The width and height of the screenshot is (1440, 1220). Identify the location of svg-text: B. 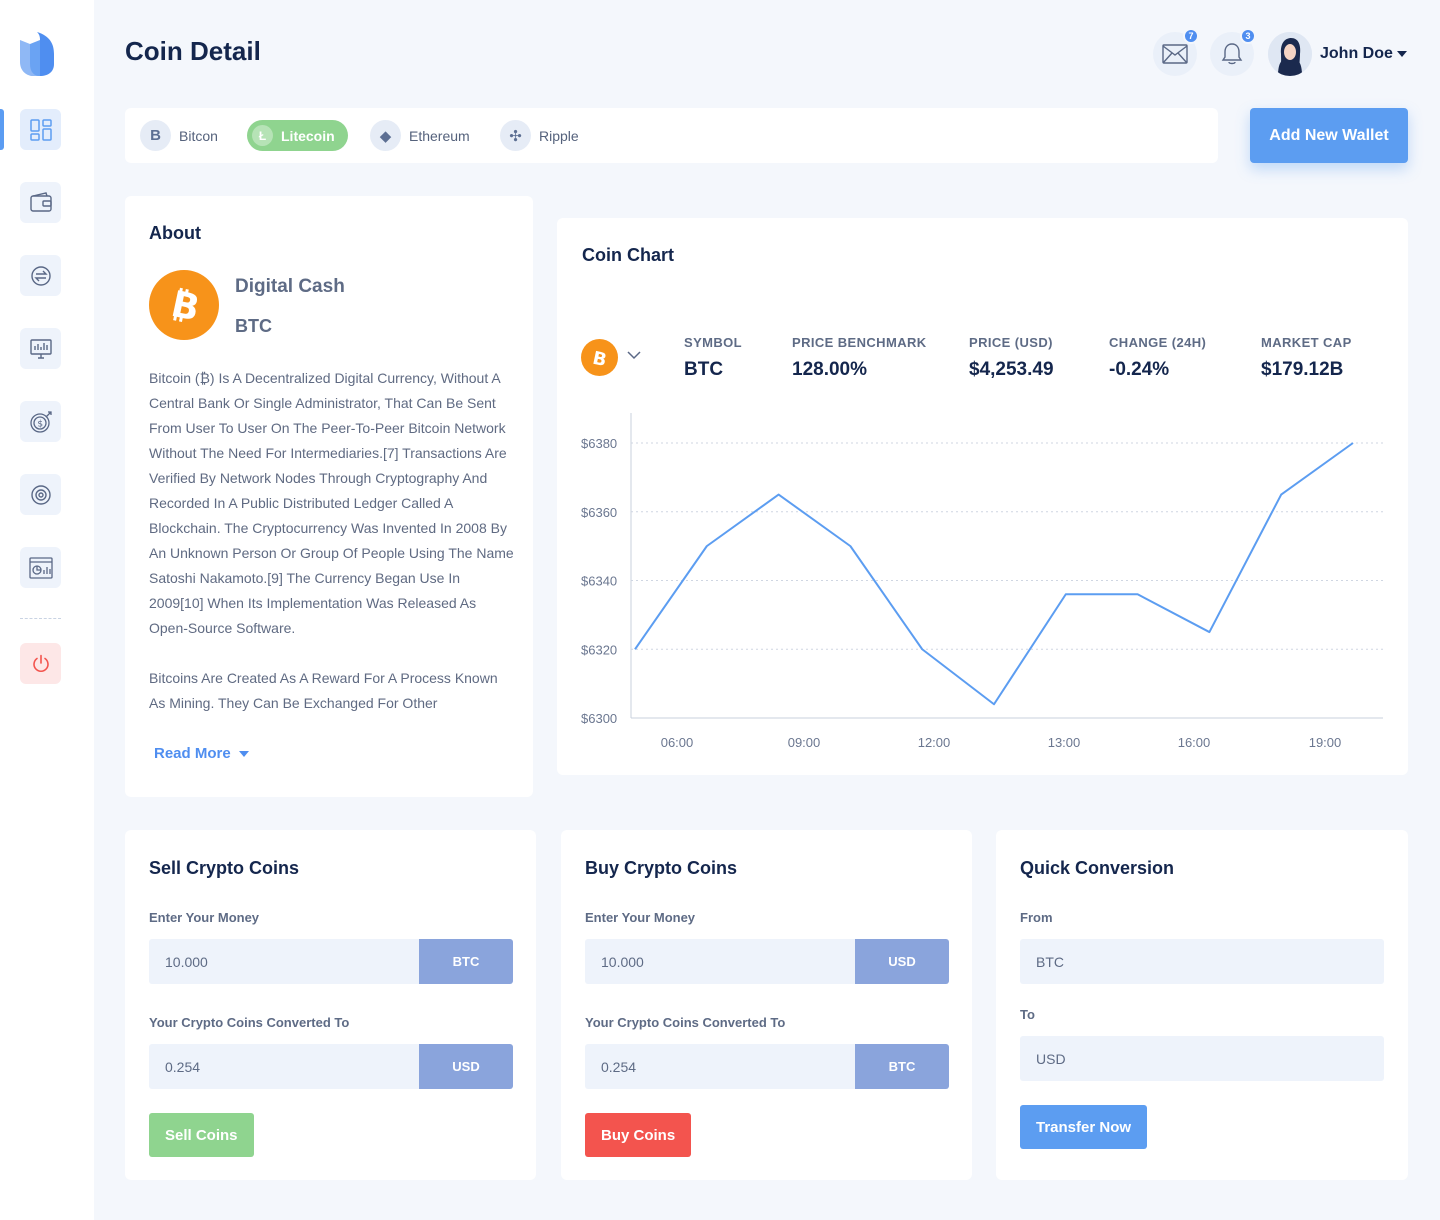
(599, 357).